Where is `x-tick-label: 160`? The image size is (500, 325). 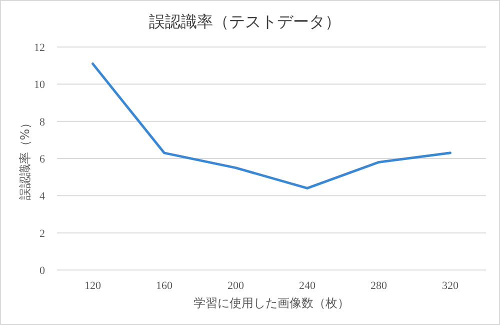 x-tick-label: 160 is located at coordinates (164, 286).